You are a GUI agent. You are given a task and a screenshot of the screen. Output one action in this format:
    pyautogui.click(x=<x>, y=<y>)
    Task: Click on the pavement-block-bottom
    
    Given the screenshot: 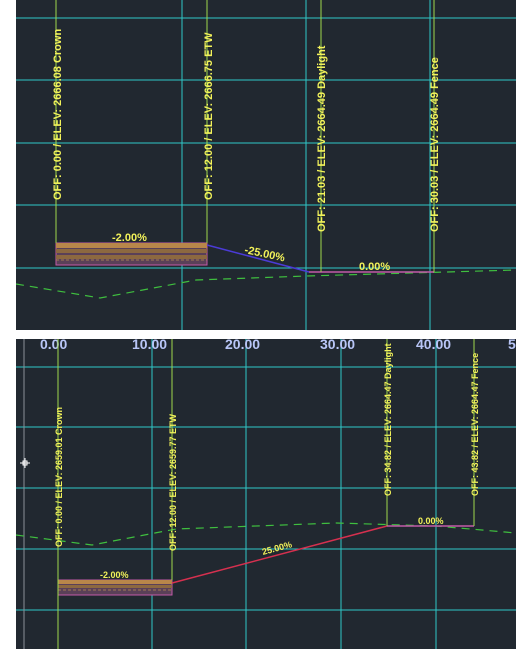 What is the action you would take?
    pyautogui.click(x=115, y=587)
    